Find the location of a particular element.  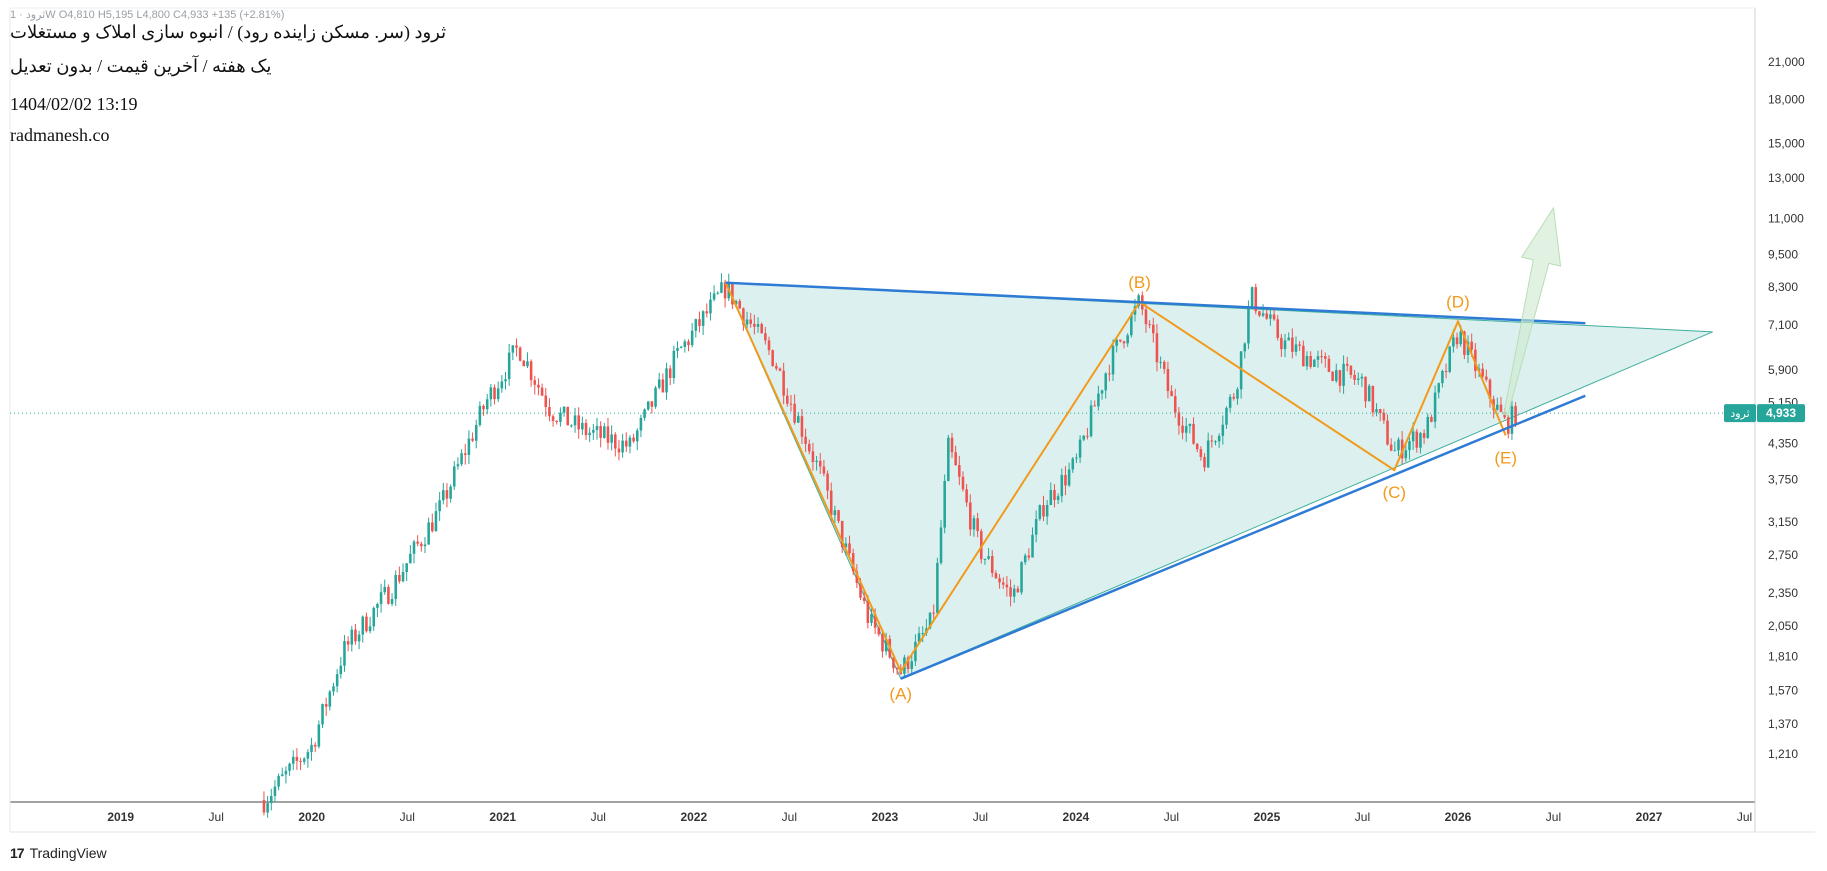

wave-label: (B) is located at coordinates (1139, 282).